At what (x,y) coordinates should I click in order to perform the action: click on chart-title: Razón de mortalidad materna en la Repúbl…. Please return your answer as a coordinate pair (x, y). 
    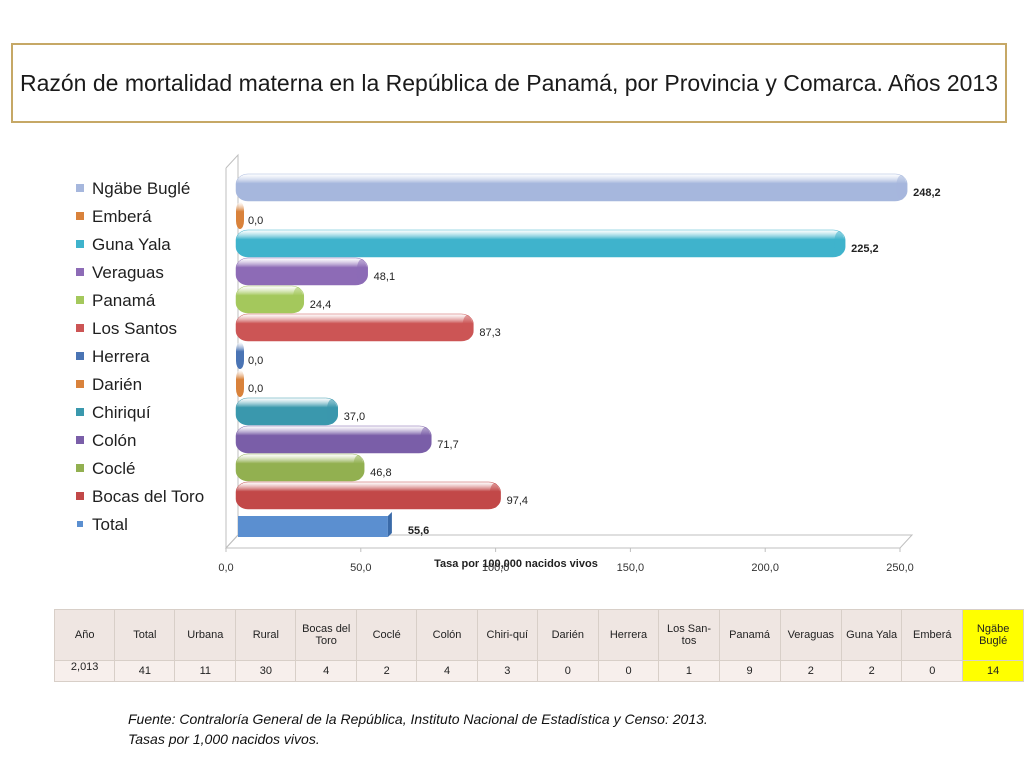
    Looking at the image, I should click on (509, 83).